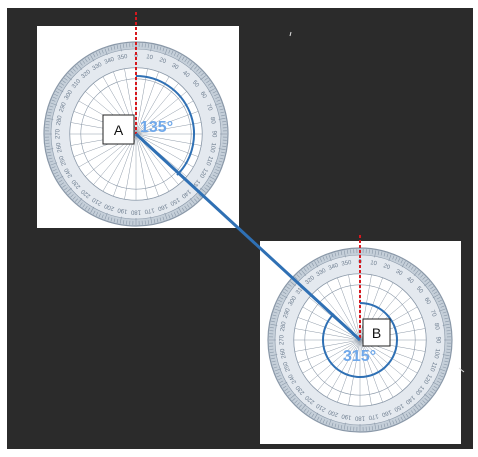  I want to click on protractor-degree-label: 320, so click(310, 280).